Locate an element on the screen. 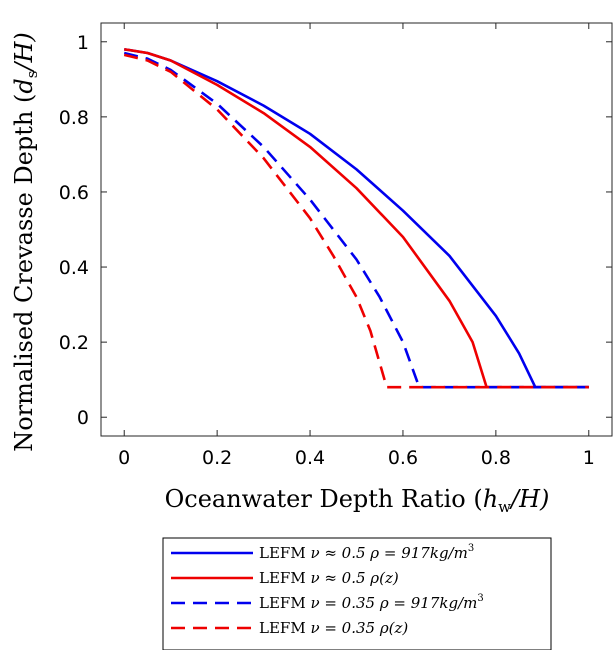 Image resolution: width=614 pixels, height=650 pixels. x-axis-title: Oceanwater Depth Ratio (hw/H) is located at coordinates (357, 500).